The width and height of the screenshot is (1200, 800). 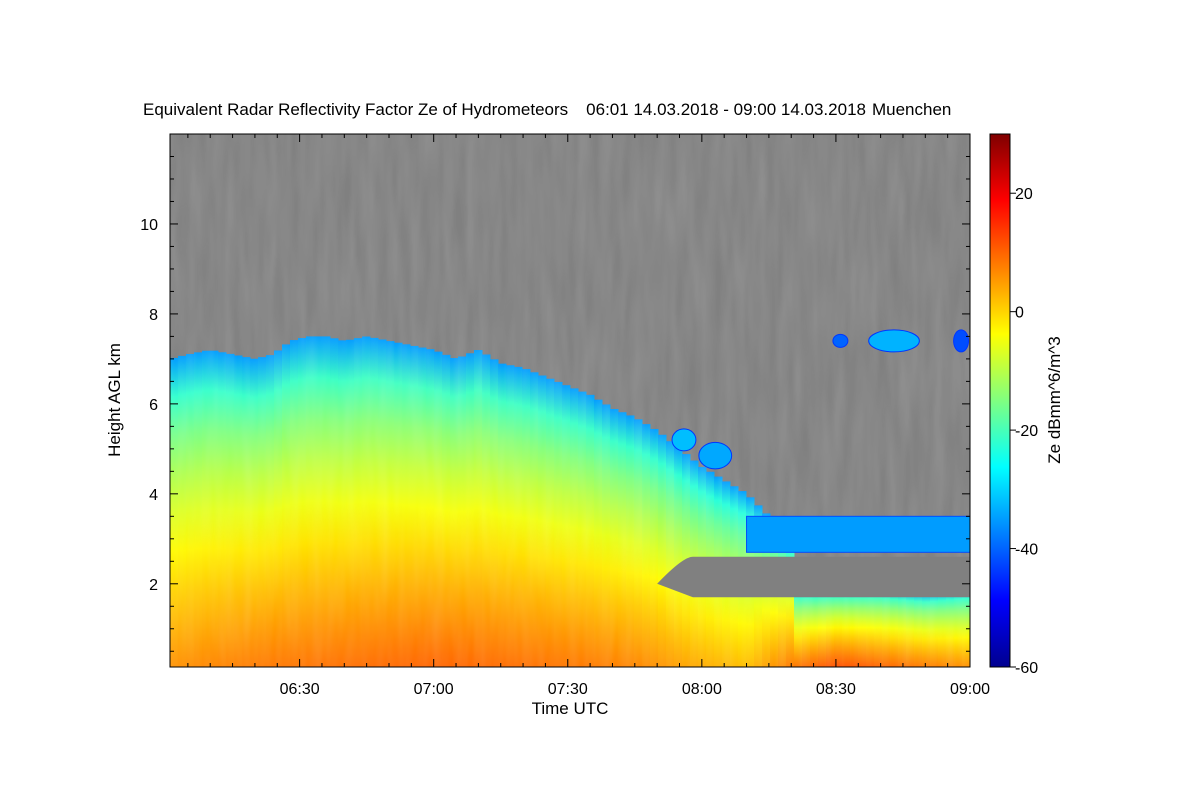 What do you see at coordinates (153, 585) in the screenshot?
I see `y-tick-label: 2` at bounding box center [153, 585].